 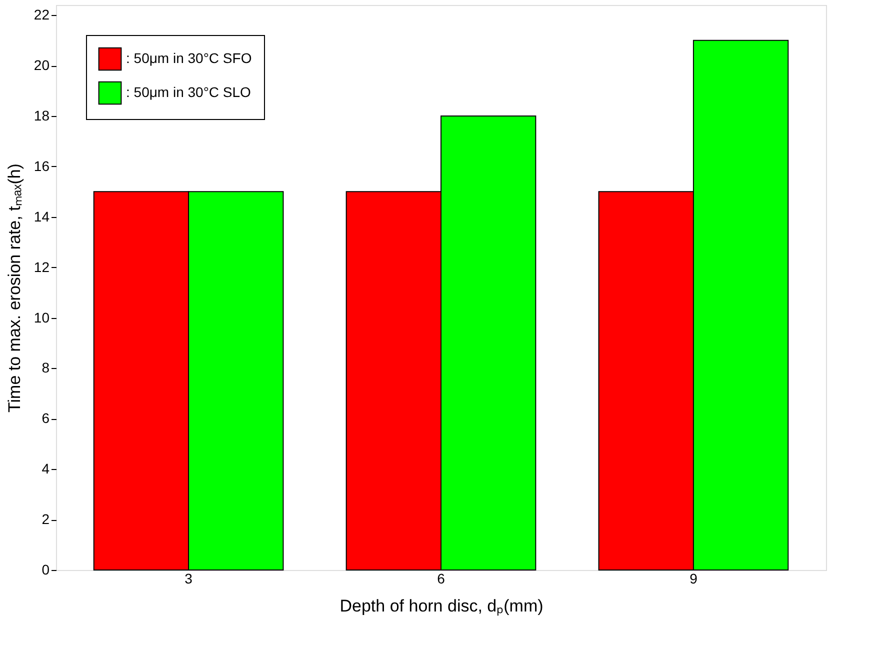 I want to click on x-tick-label: 9, so click(x=694, y=578).